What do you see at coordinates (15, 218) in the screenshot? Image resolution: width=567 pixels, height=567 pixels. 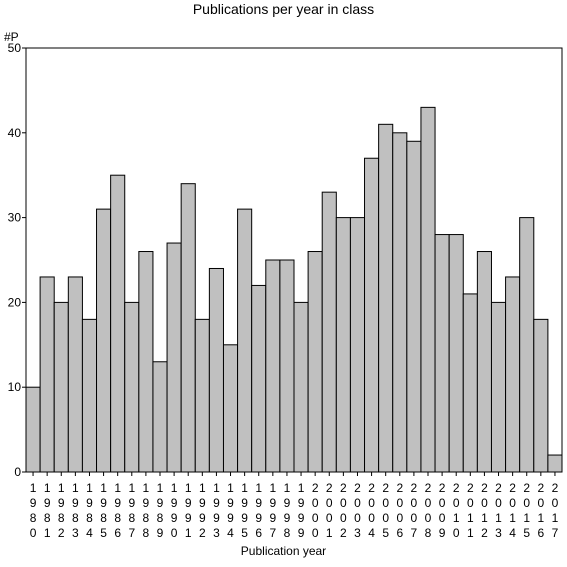 I see `y-tick-label: 30` at bounding box center [15, 218].